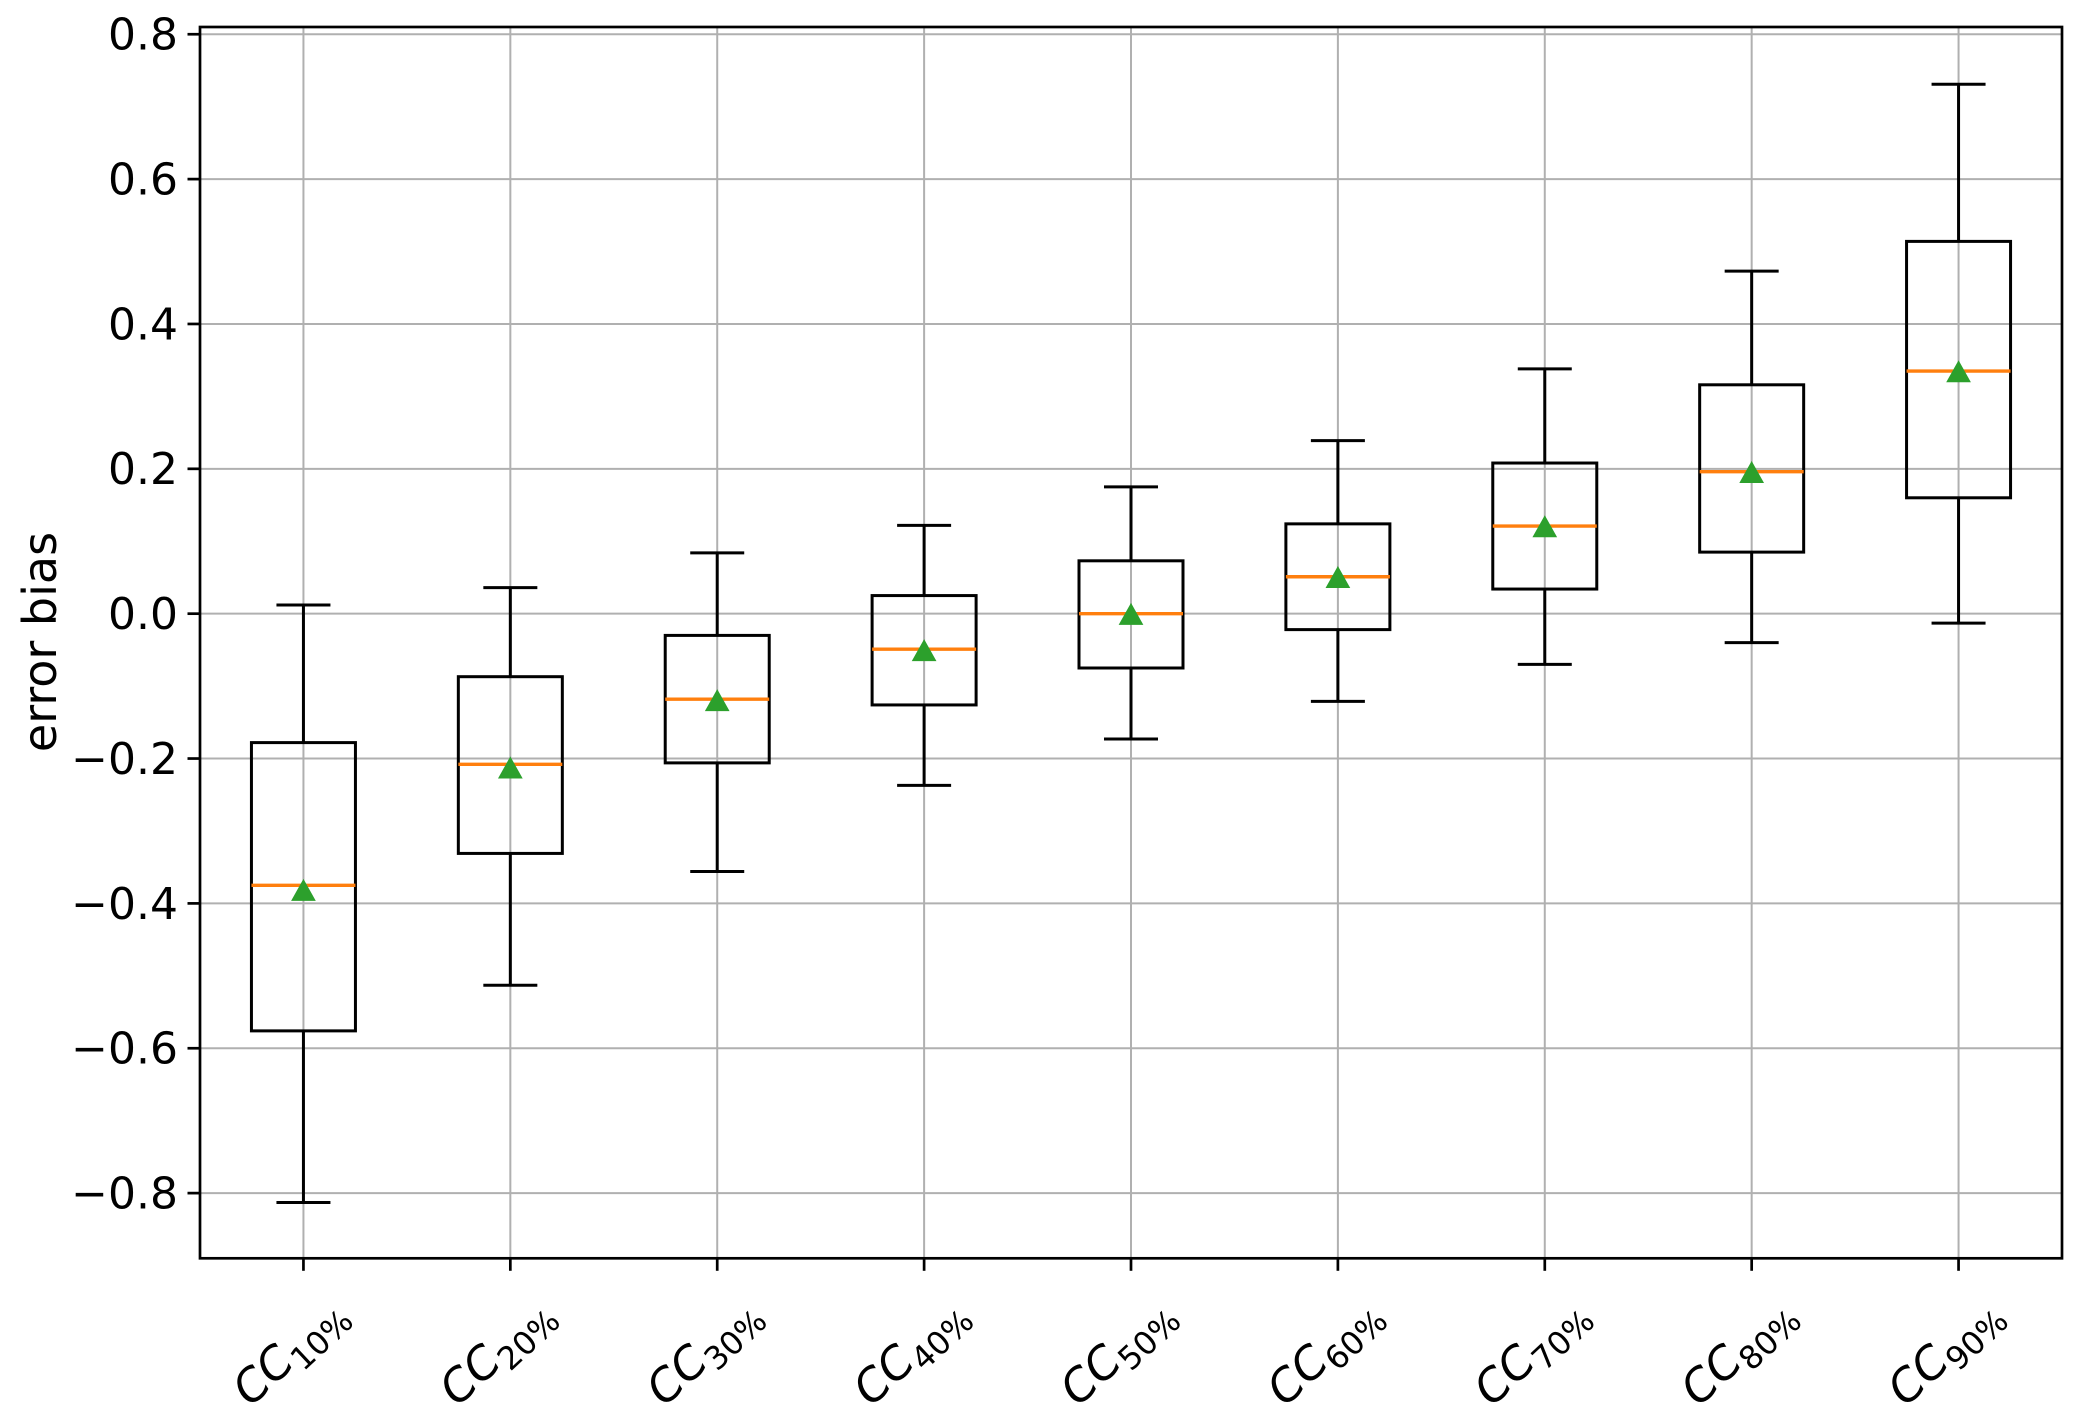 The image size is (2081, 1424). I want to click on y-tick-label-5: −0.2, so click(124, 759).